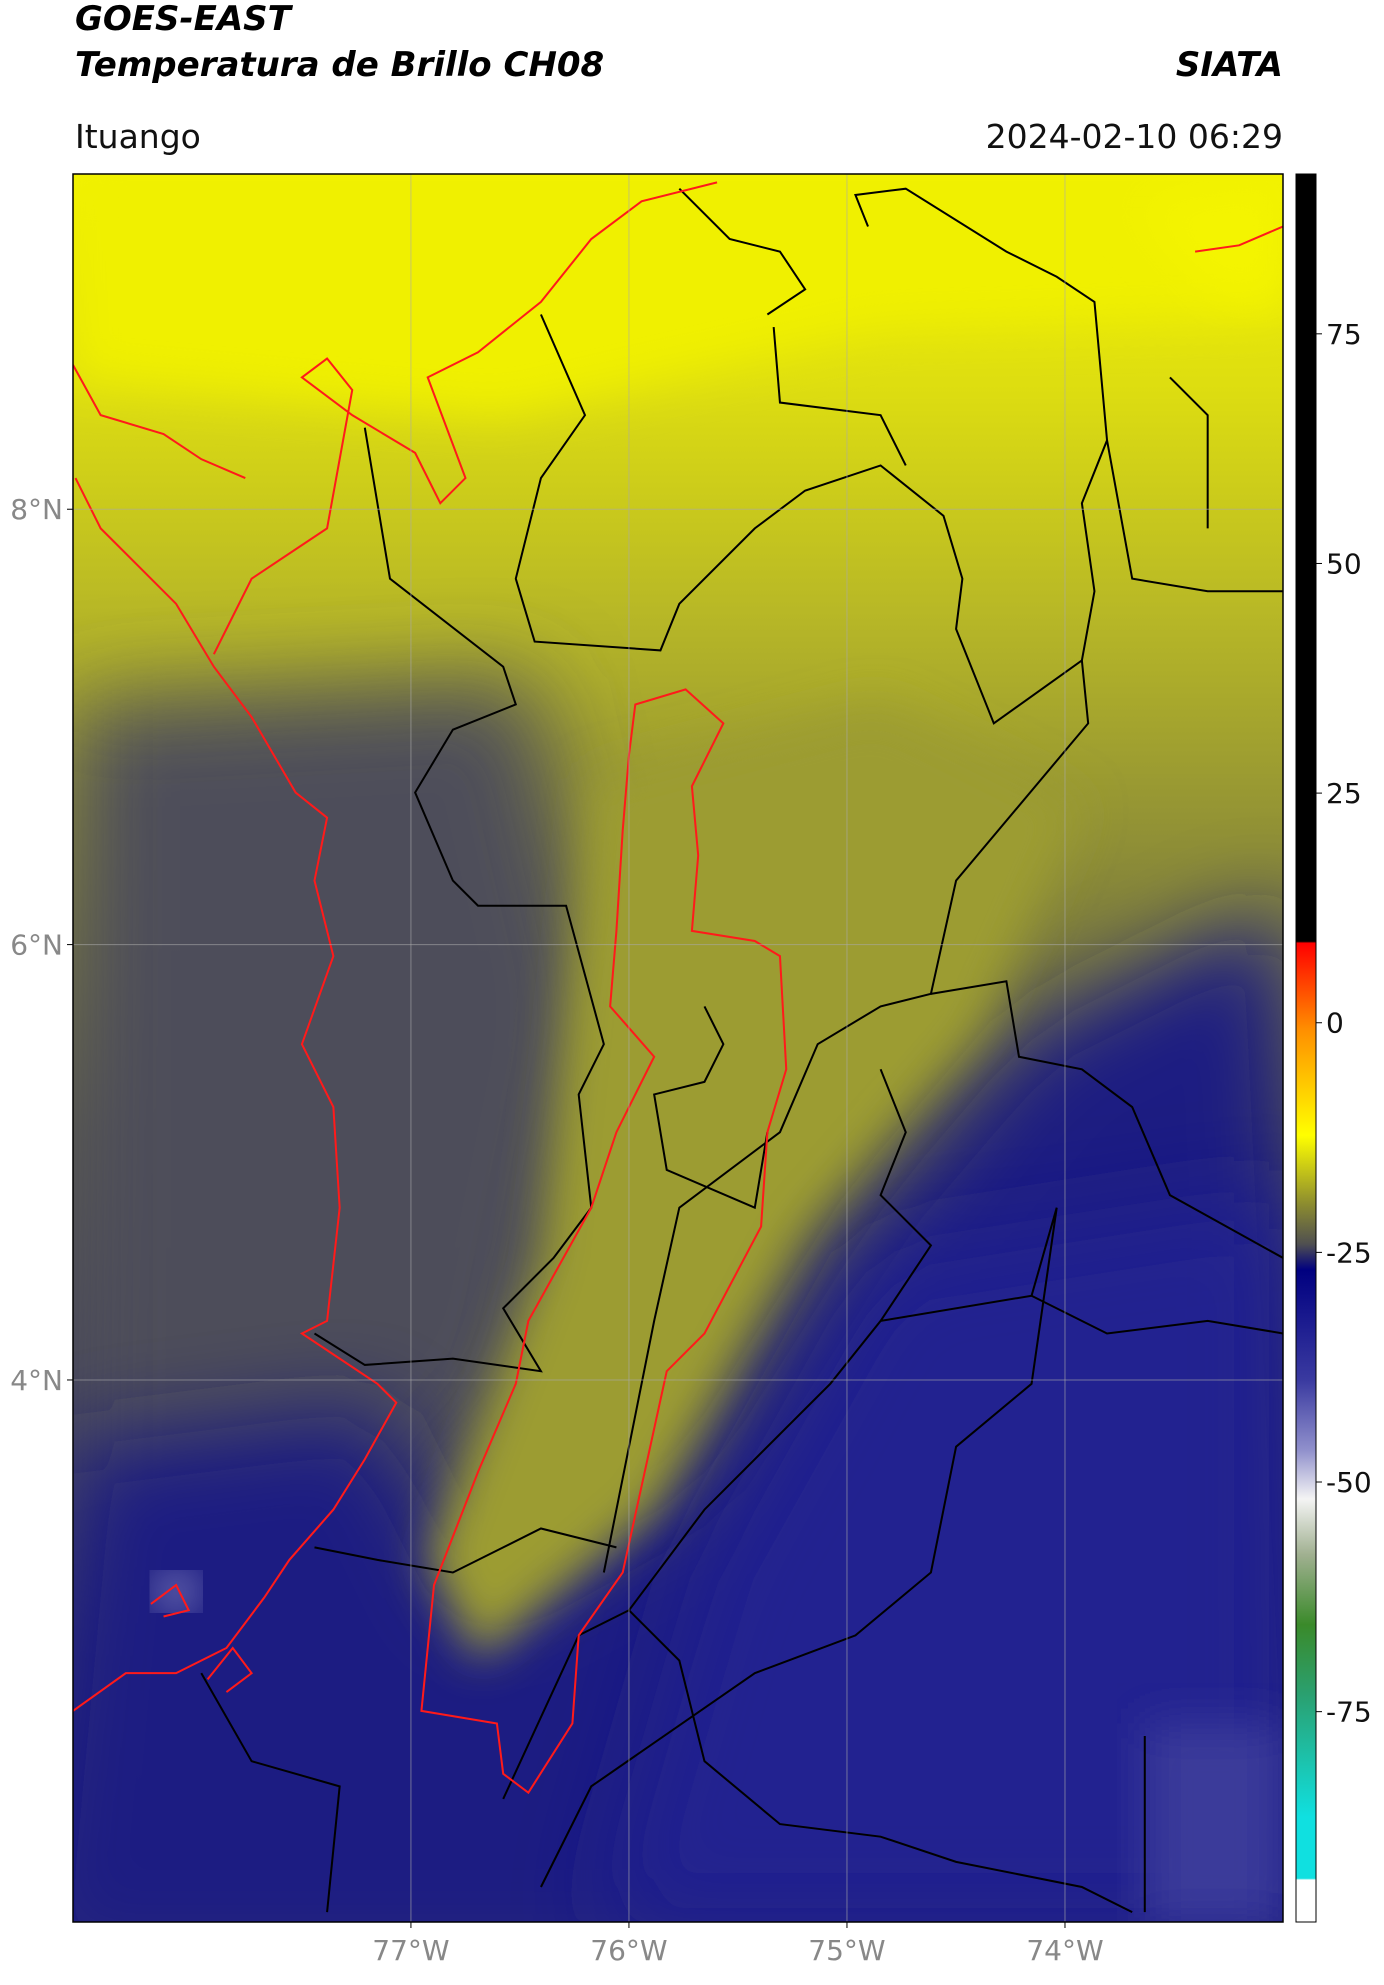 Image resolution: width=1384 pixels, height=1985 pixels. I want to click on x-tick-label: 75°W, so click(846, 1950).